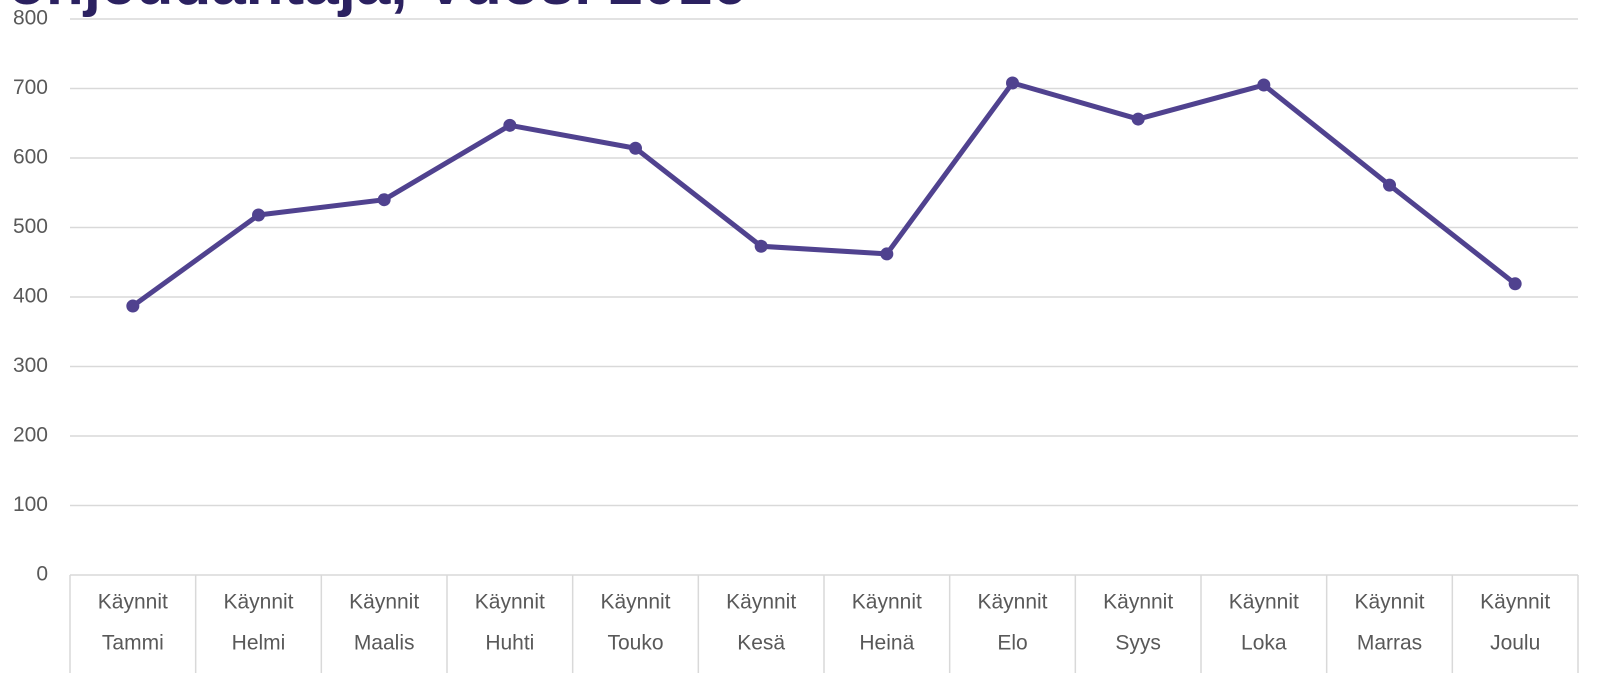 Image resolution: width=1610 pixels, height=673 pixels. I want to click on x-tick-label: Heinä, so click(886, 643).